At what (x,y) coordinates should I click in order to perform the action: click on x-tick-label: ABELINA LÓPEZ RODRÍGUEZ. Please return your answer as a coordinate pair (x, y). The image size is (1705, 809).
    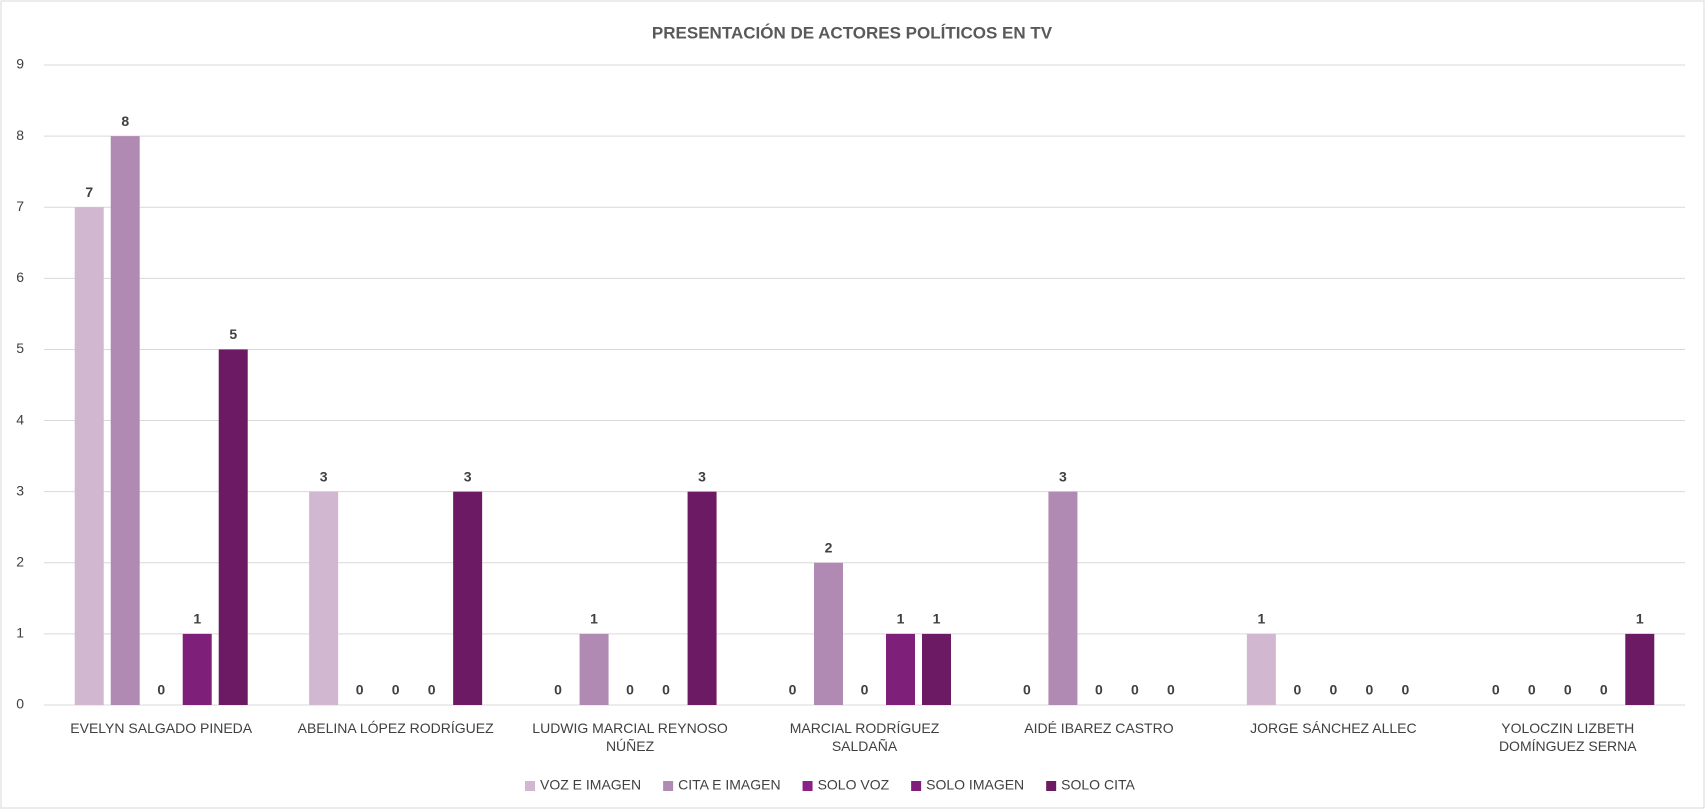
    Looking at the image, I should click on (395, 728).